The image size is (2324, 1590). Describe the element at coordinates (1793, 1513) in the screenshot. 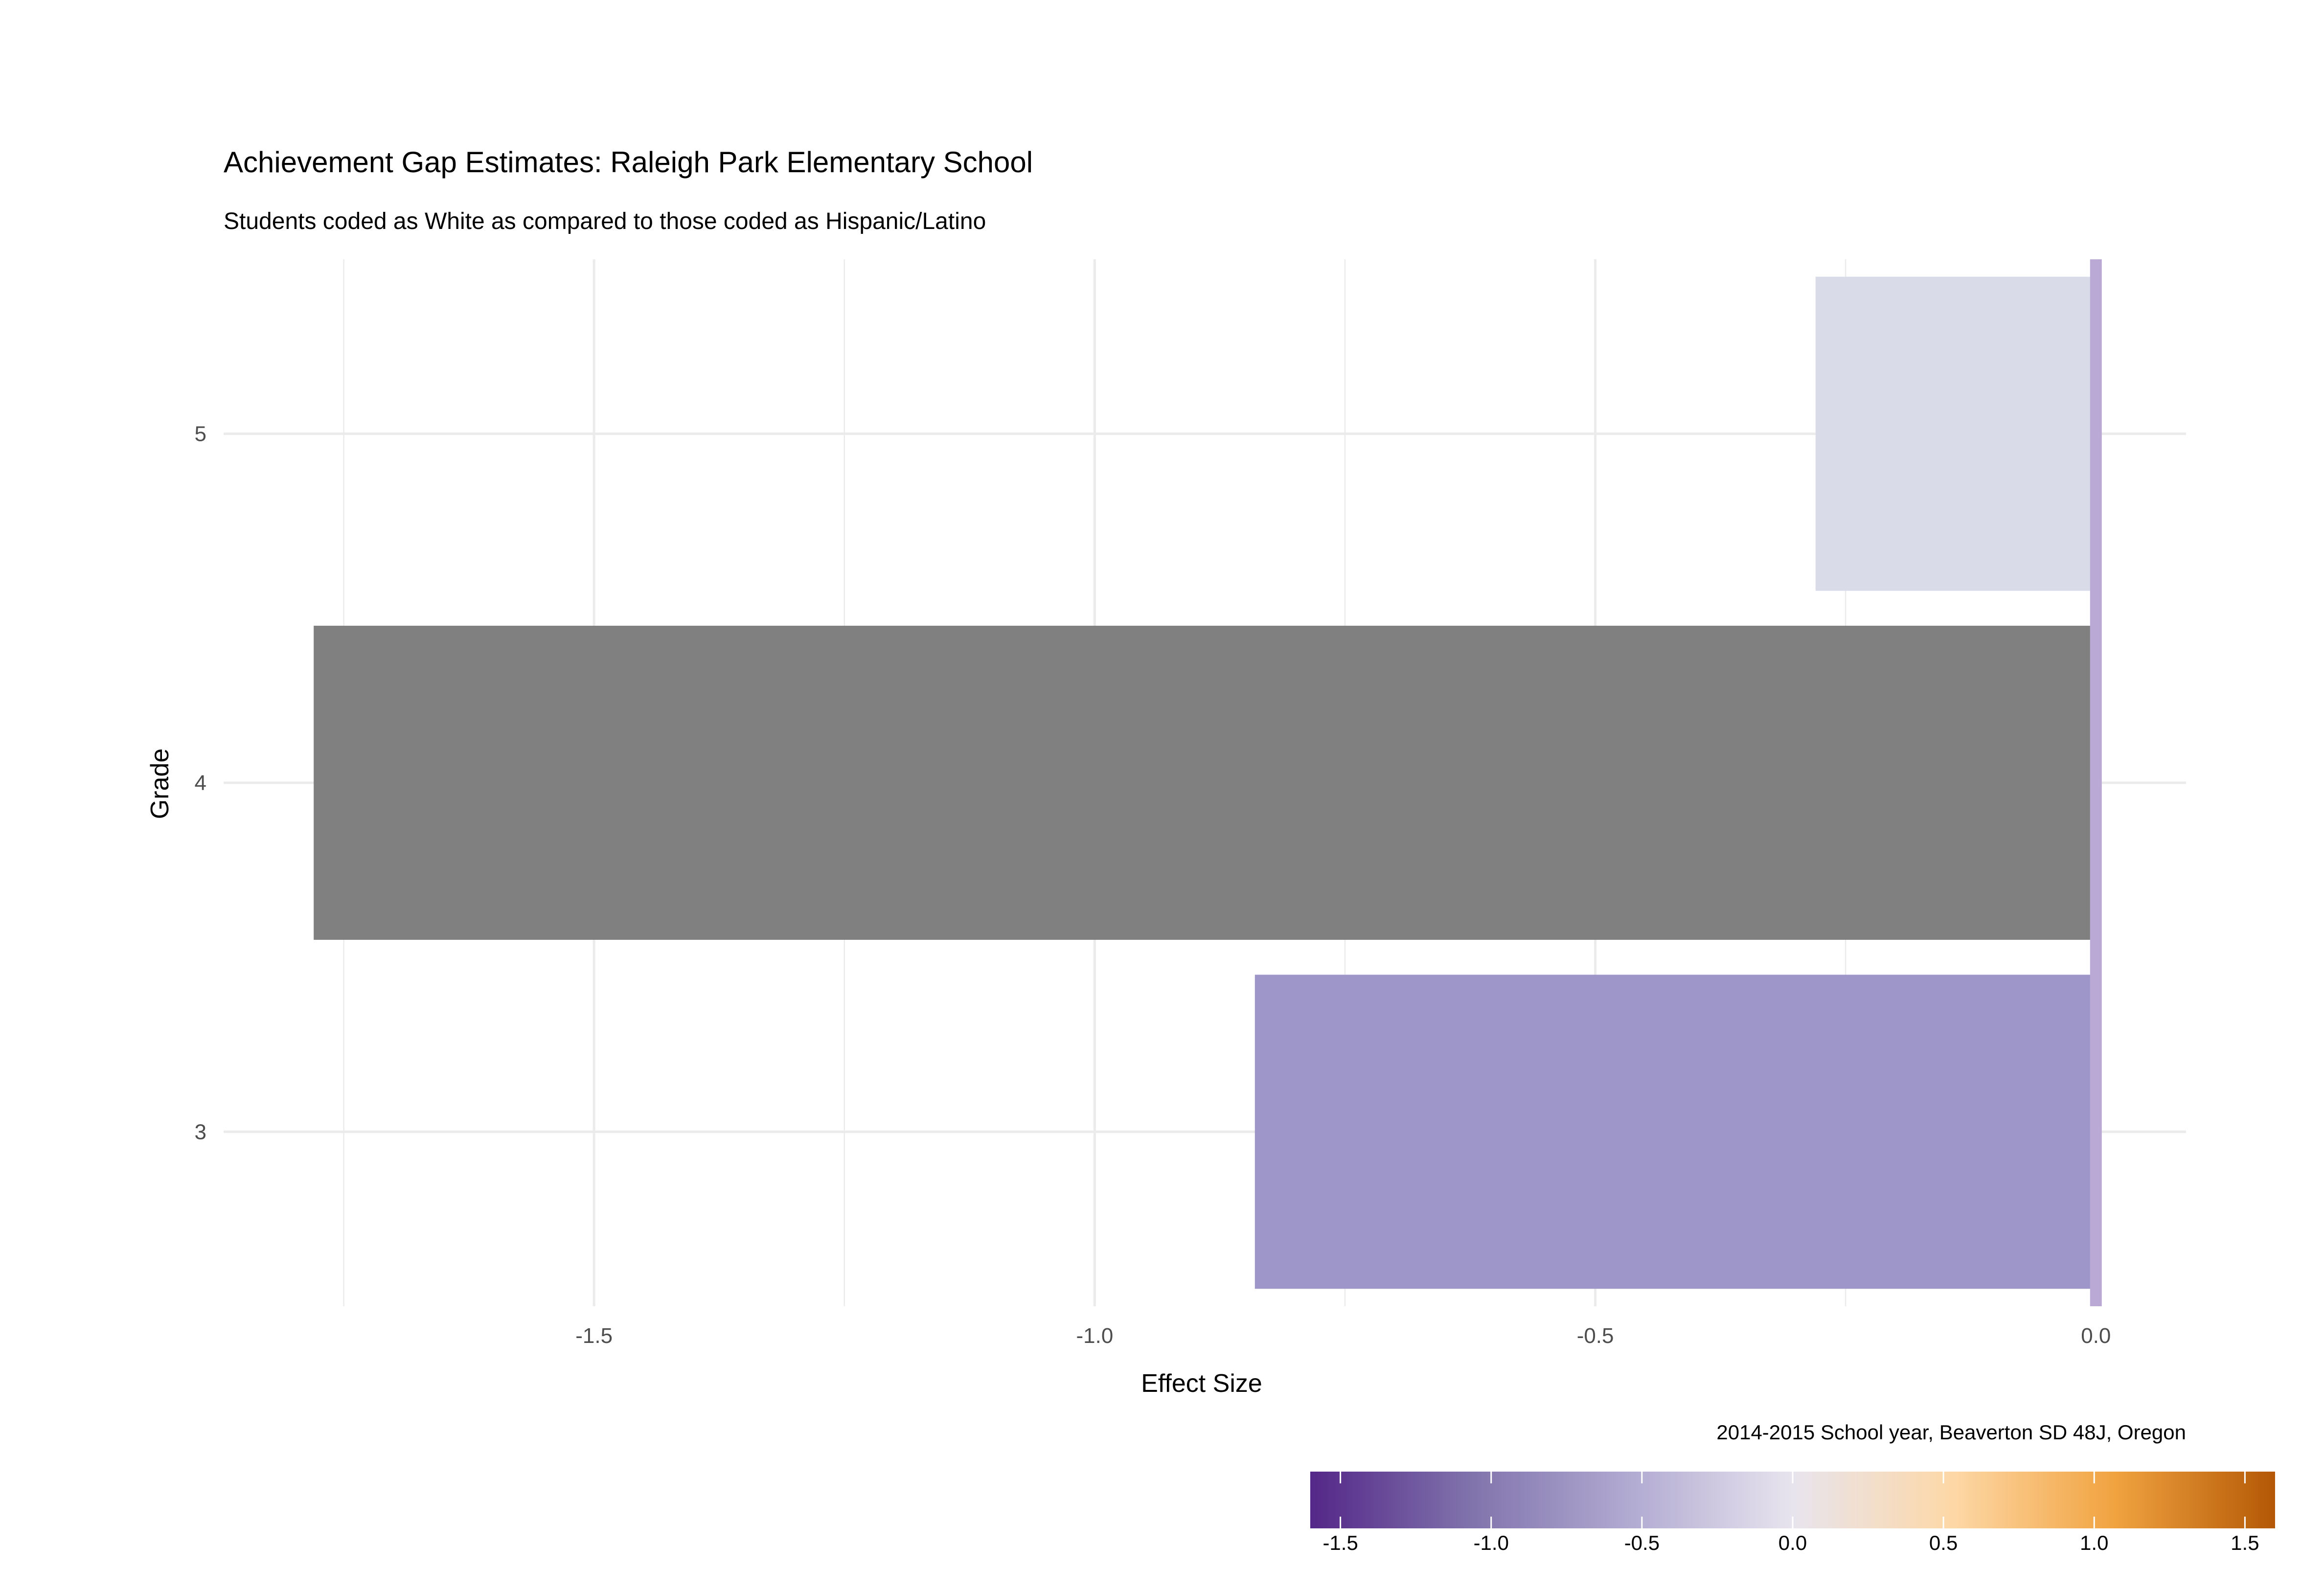

I see `color-legend: -1.5 -1.0 -0.5 0.0 0.5 1.0 1.5` at that location.